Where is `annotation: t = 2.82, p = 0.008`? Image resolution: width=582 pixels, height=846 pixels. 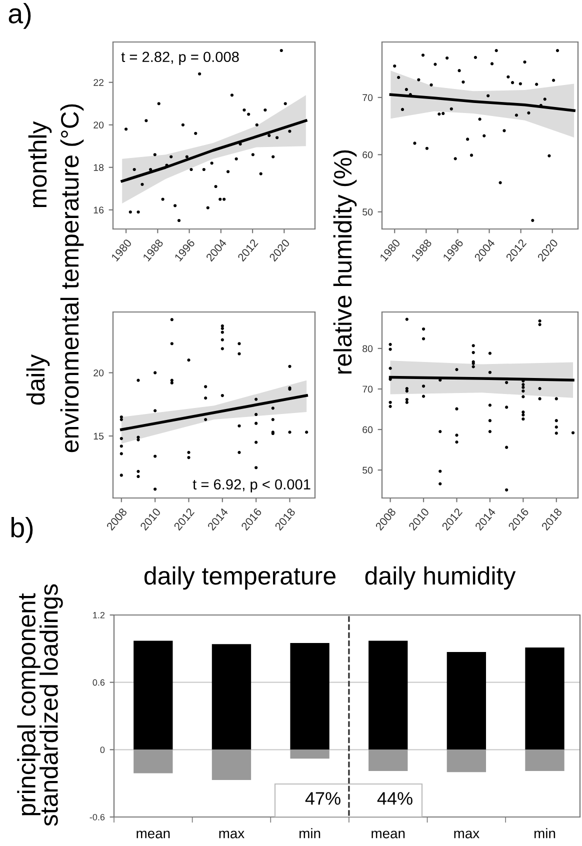 annotation: t = 2.82, p = 0.008 is located at coordinates (180, 58).